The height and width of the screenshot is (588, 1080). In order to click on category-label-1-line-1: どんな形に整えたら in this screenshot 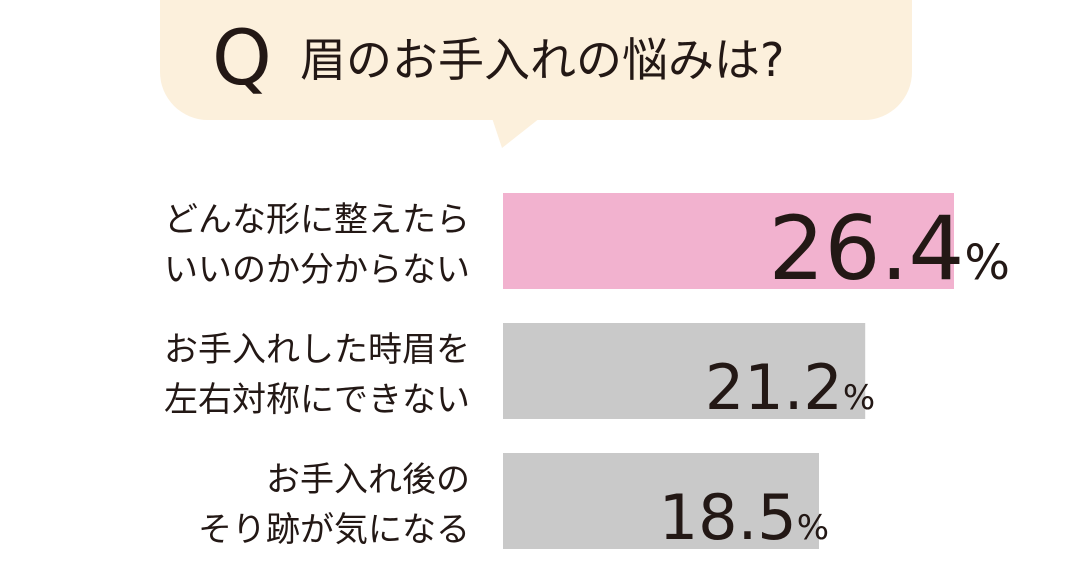, I will do `click(317, 220)`.